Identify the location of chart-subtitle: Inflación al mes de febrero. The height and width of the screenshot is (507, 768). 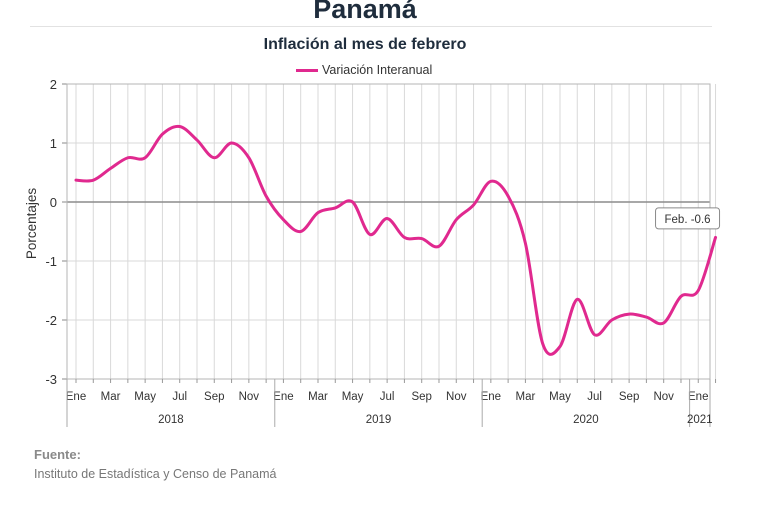
(365, 44).